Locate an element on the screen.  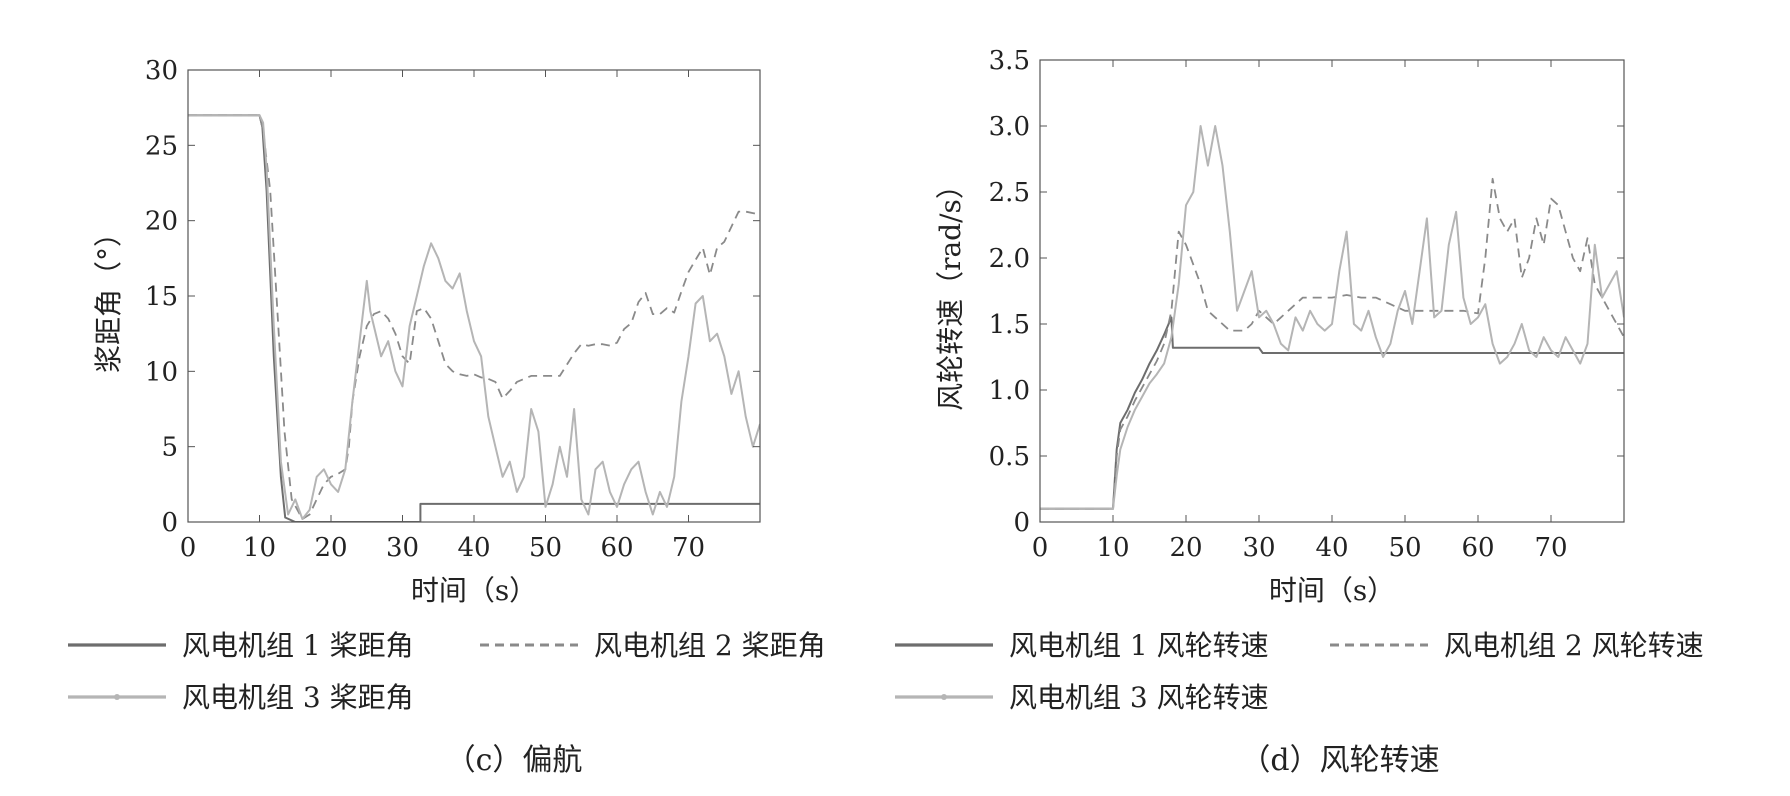
y-tick-label: 20 is located at coordinates (161, 222).